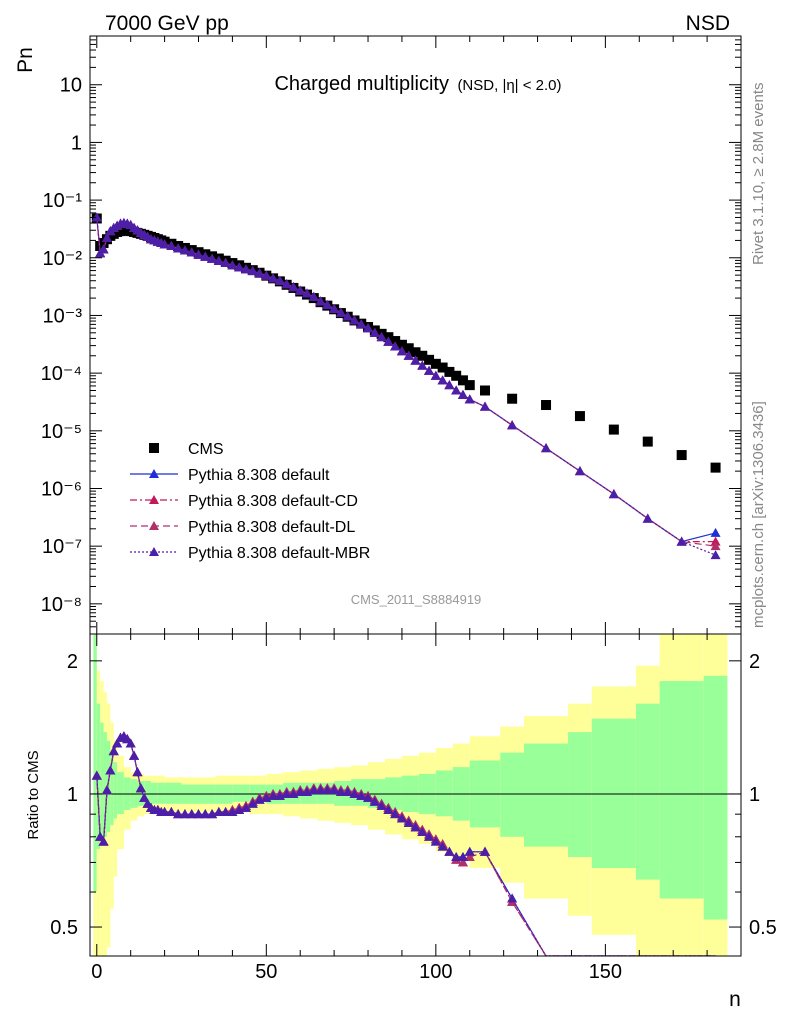 The image size is (786, 1024). Describe the element at coordinates (64, 928) in the screenshot. I see `ratio-y-tick-label-left: 0.5` at that location.